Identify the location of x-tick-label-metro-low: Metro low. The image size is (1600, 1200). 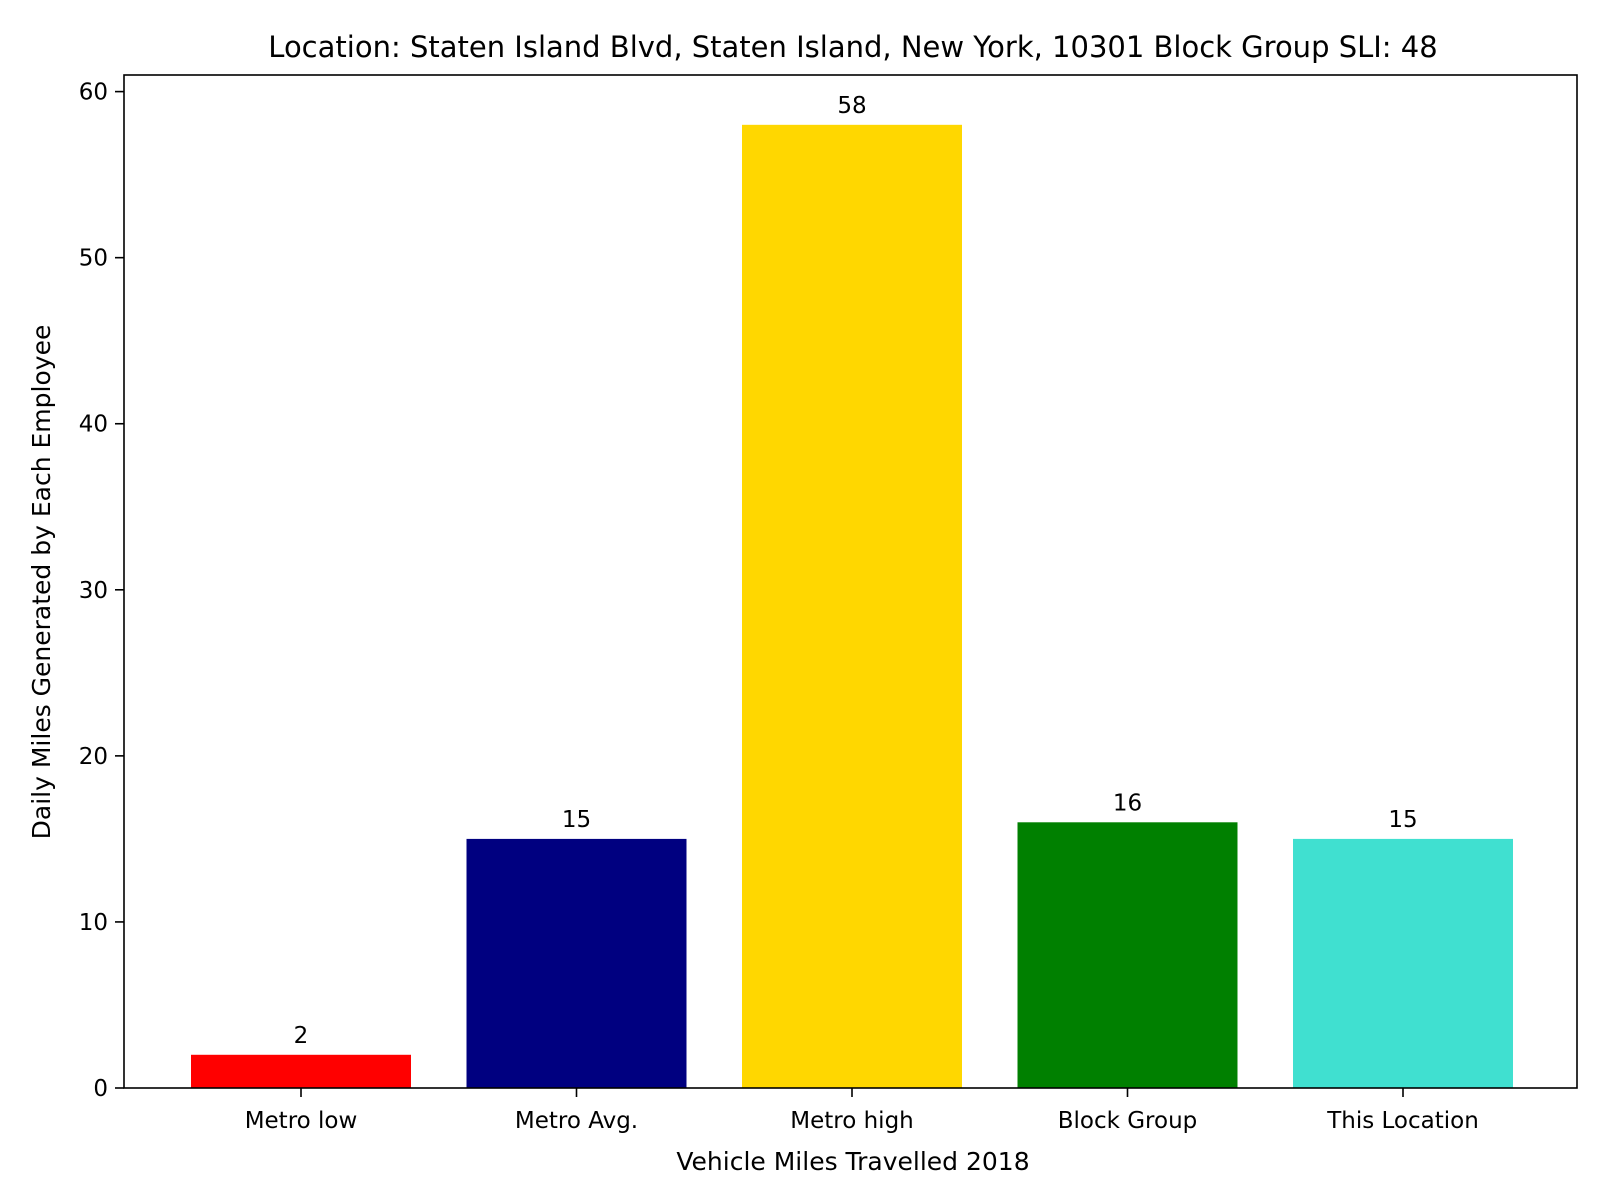
(301, 1121).